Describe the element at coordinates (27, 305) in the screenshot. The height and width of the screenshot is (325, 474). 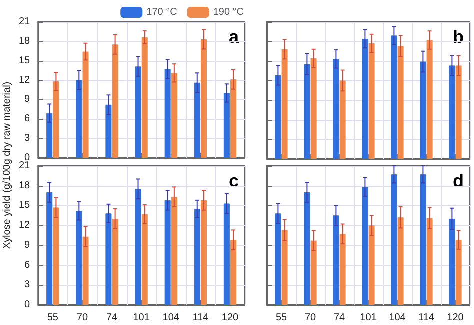
I see `y-tick-label: 0` at that location.